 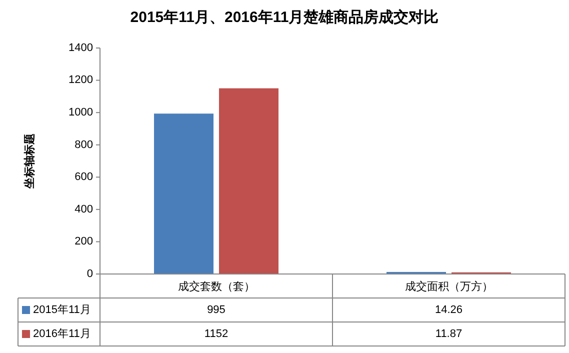 What do you see at coordinates (216, 310) in the screenshot?
I see `data-label: 995` at bounding box center [216, 310].